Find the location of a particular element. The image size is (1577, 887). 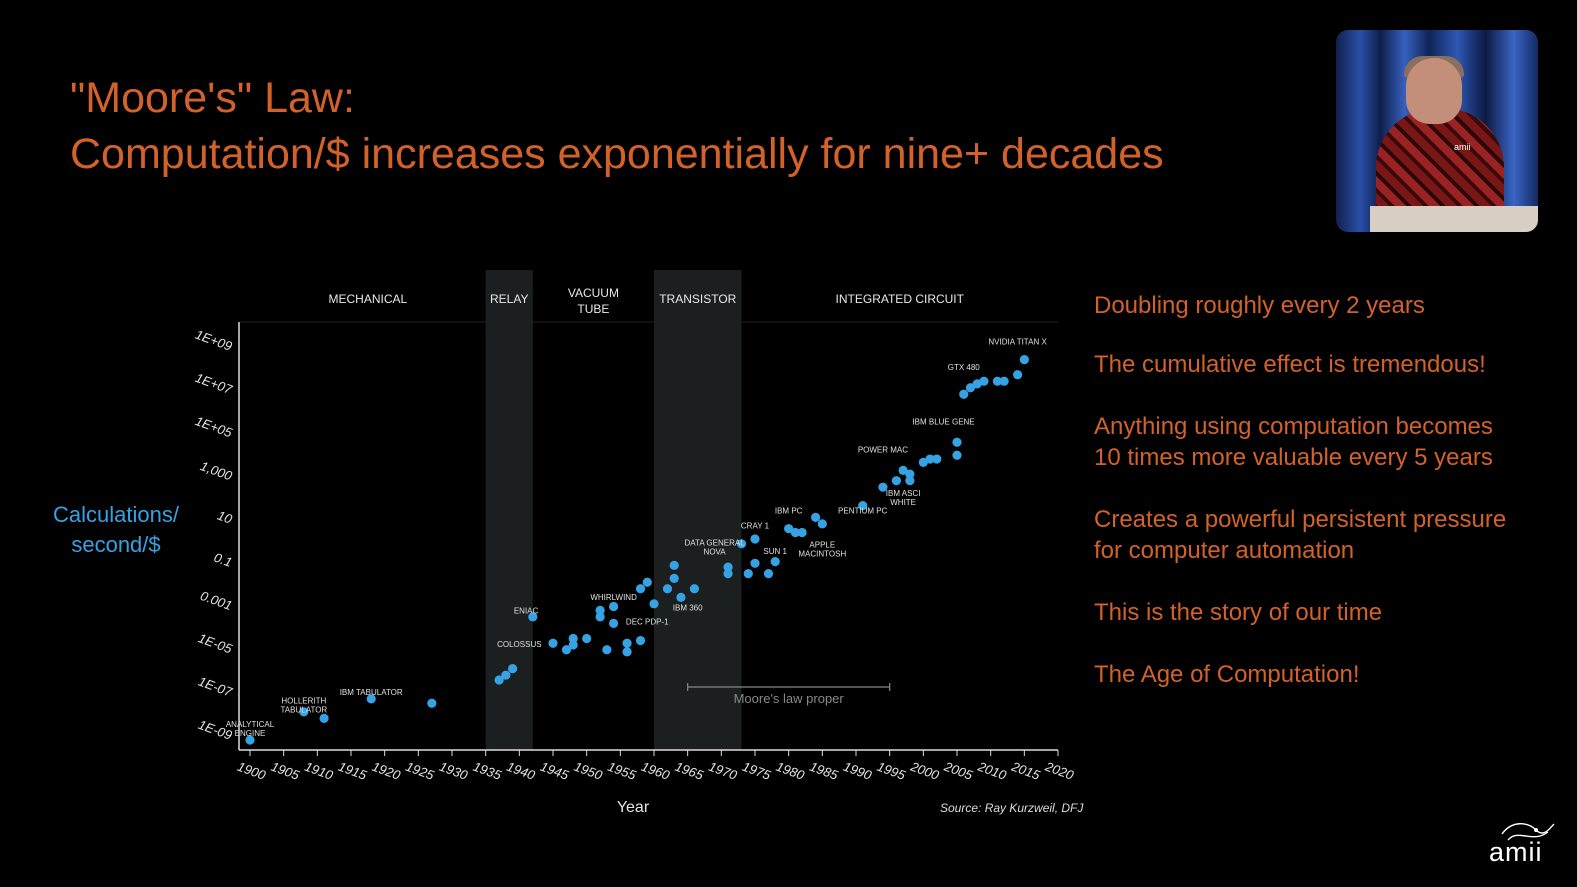

amii-logo-text: amii is located at coordinates (1516, 852).